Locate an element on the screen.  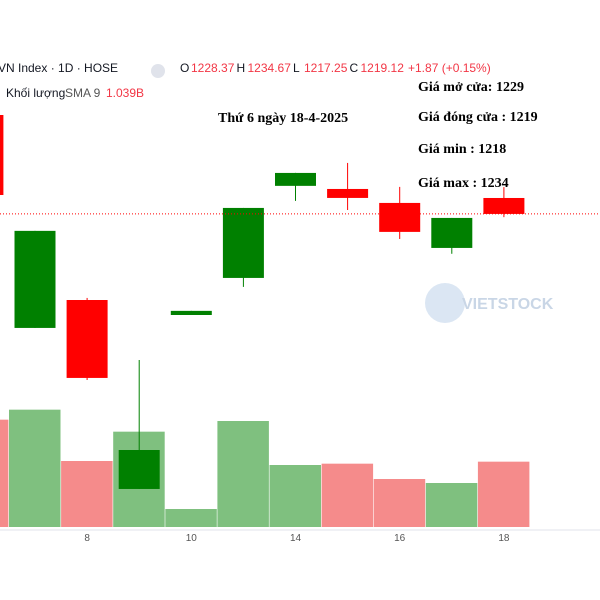
x-tick-label: 10 is located at coordinates (192, 538).